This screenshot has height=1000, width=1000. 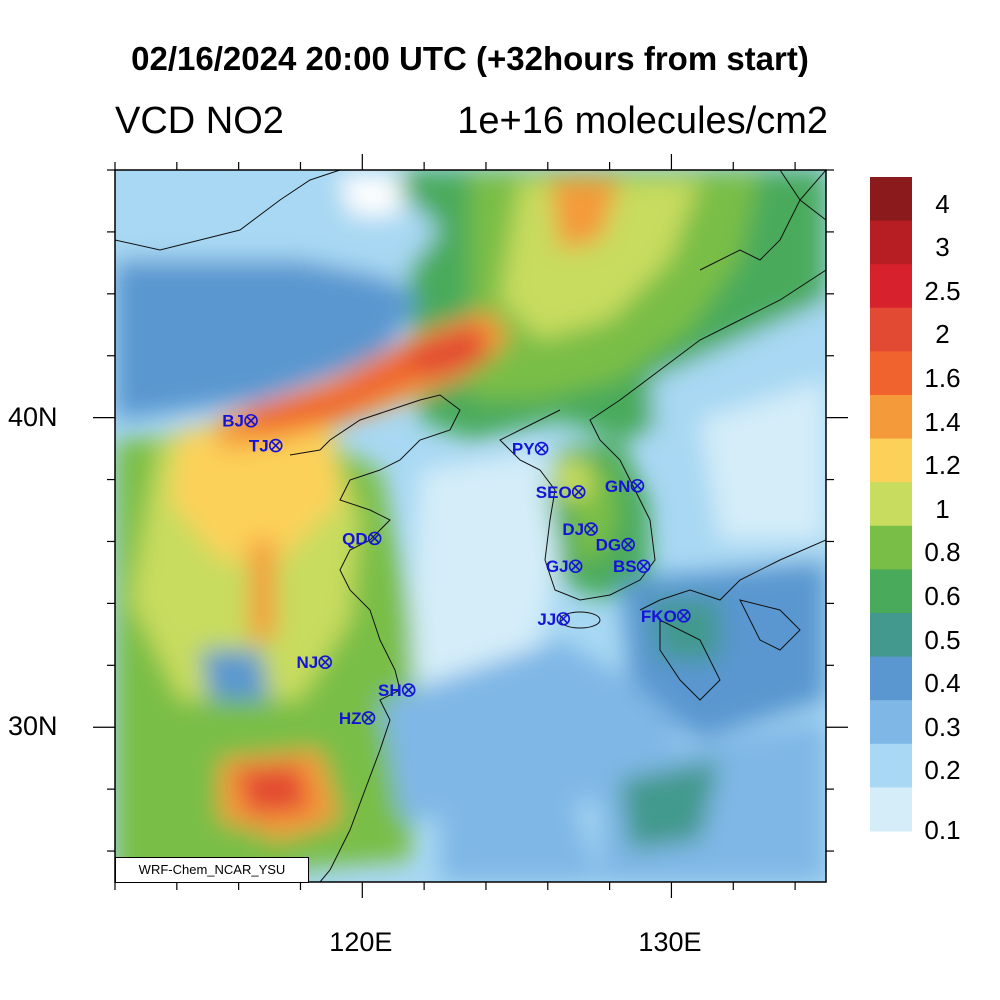 I want to click on station-label: TJ, so click(x=259, y=446).